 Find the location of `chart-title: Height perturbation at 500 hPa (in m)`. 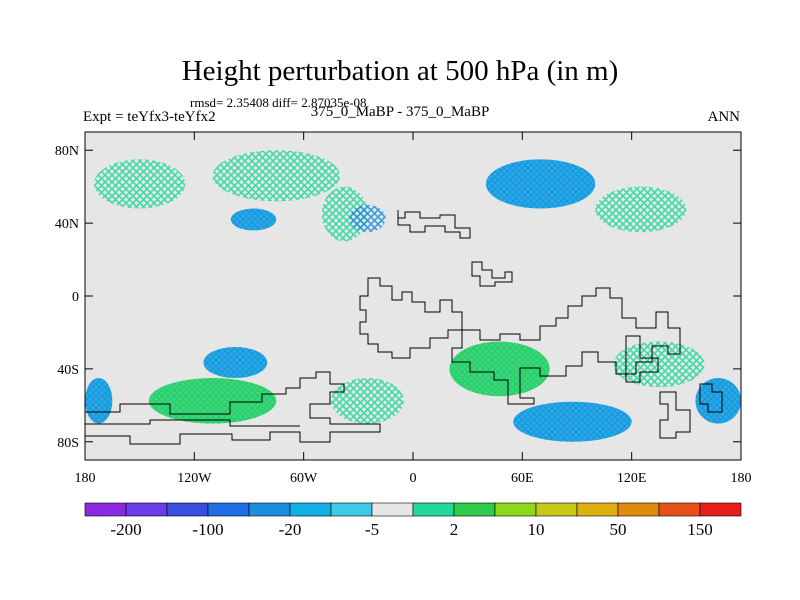

chart-title: Height perturbation at 500 hPa (in m) is located at coordinates (400, 71).